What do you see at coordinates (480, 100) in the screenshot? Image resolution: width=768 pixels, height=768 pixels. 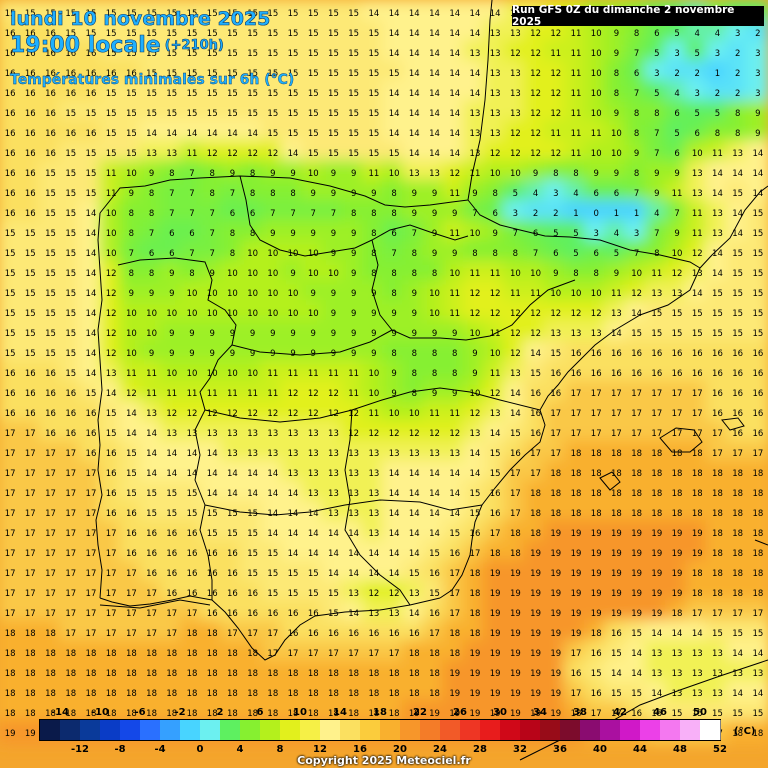 I see `french-coast` at bounding box center [480, 100].